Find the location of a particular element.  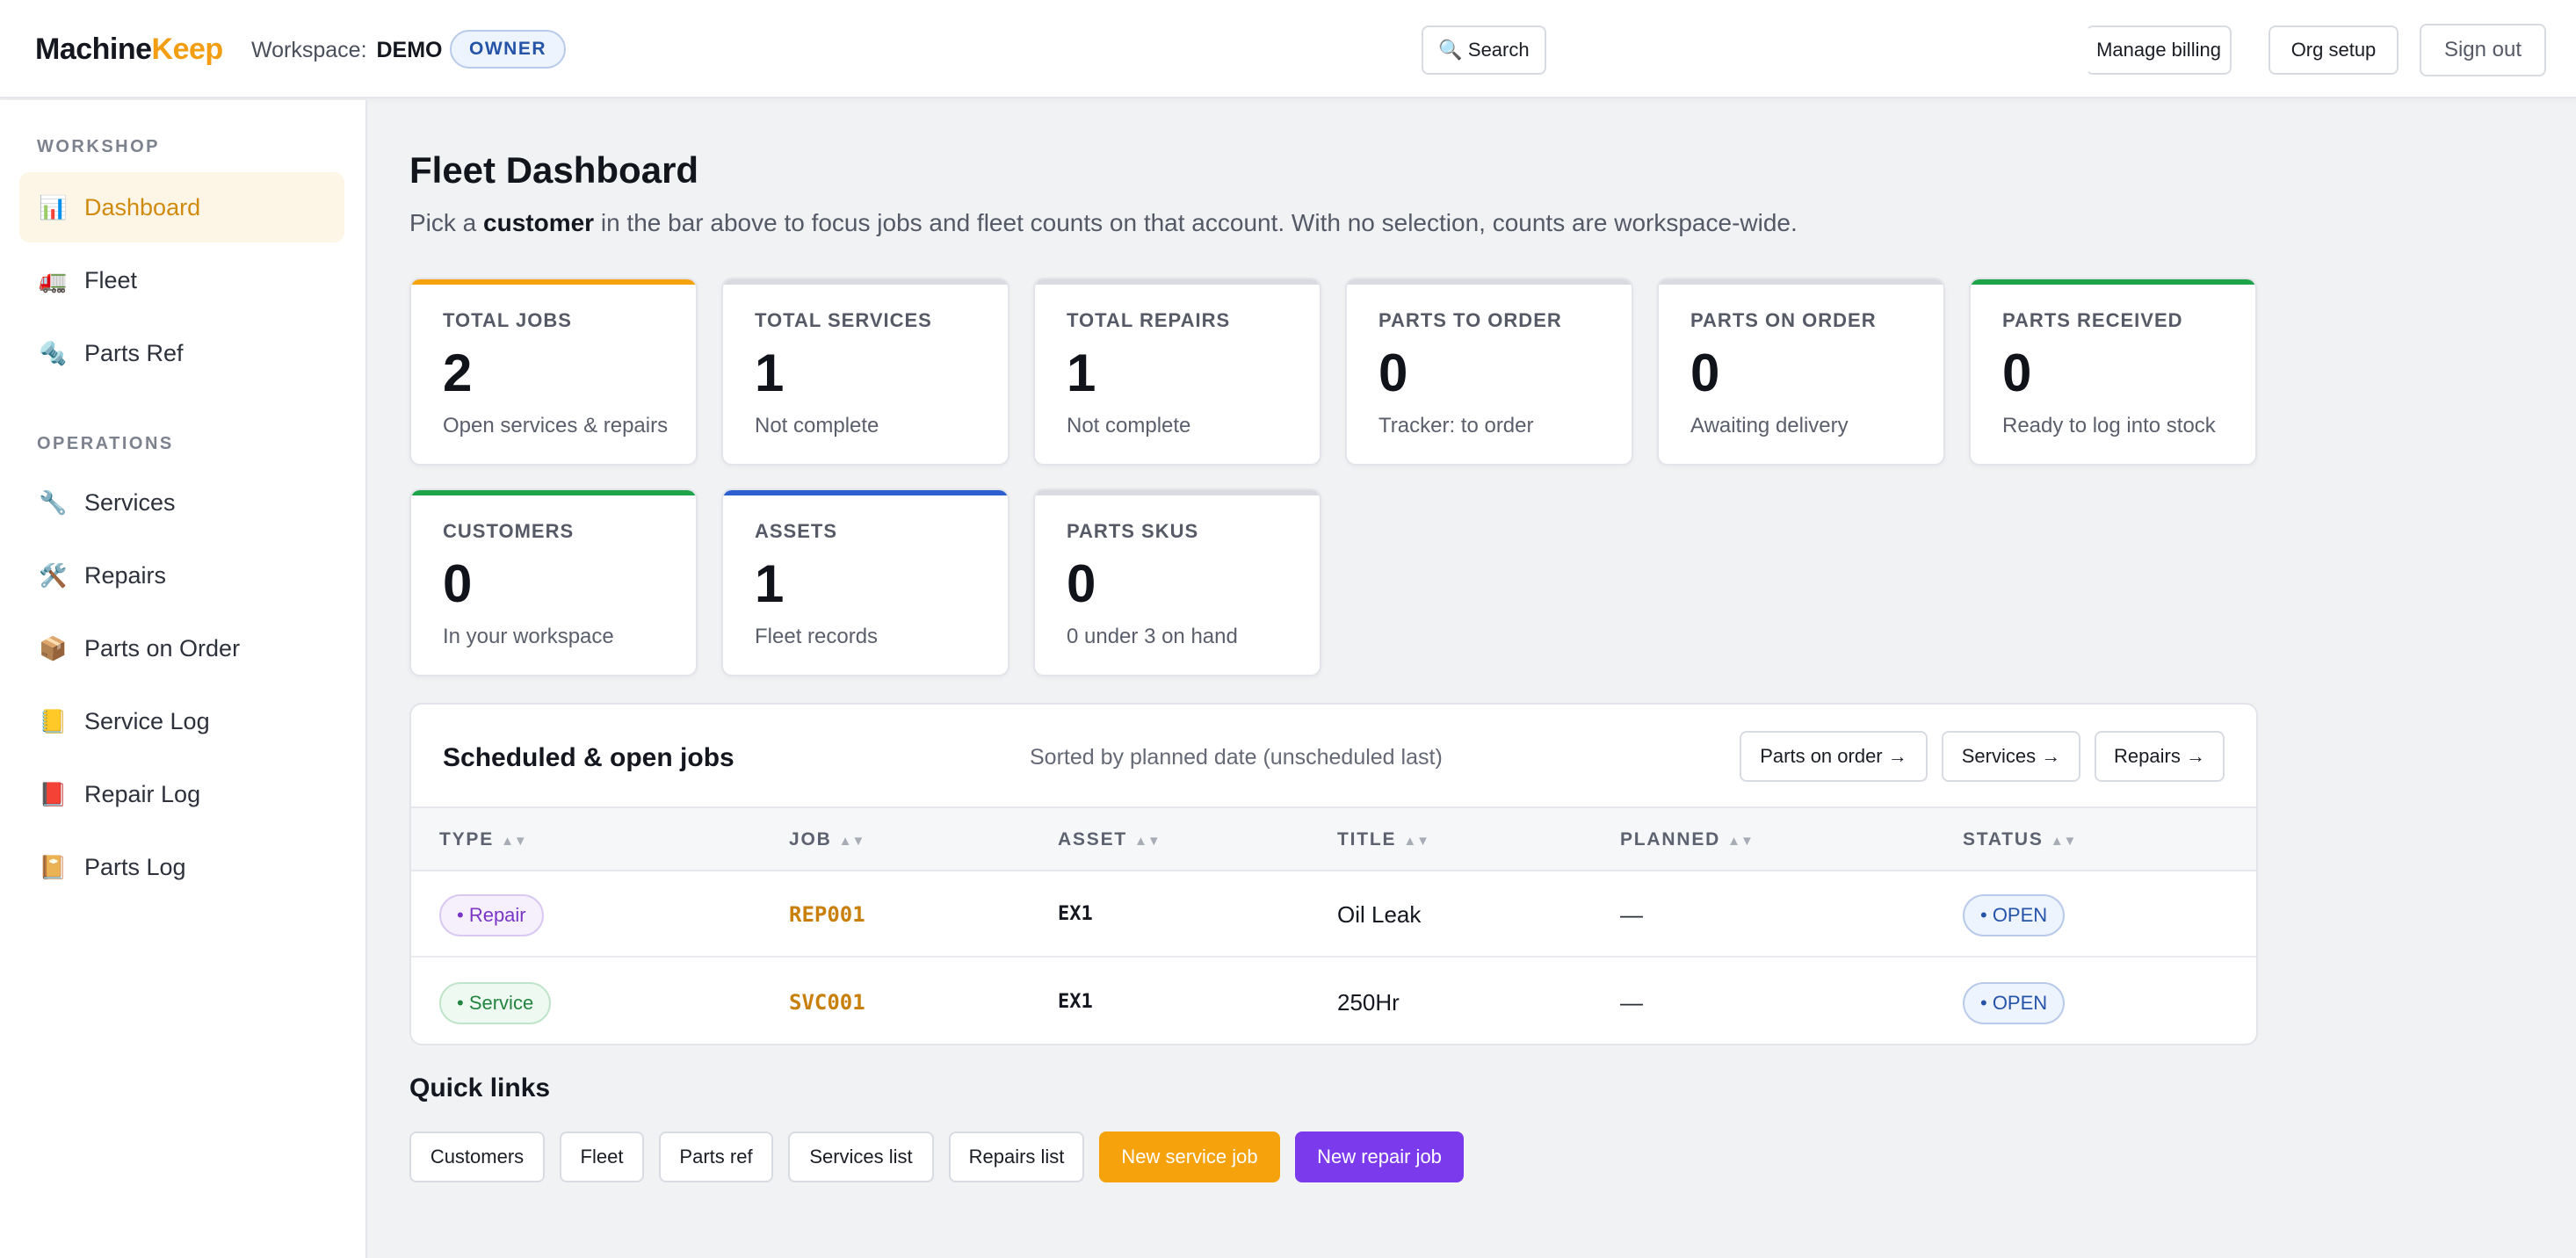

card-subtext: Ready to log into stock is located at coordinates (2109, 425).